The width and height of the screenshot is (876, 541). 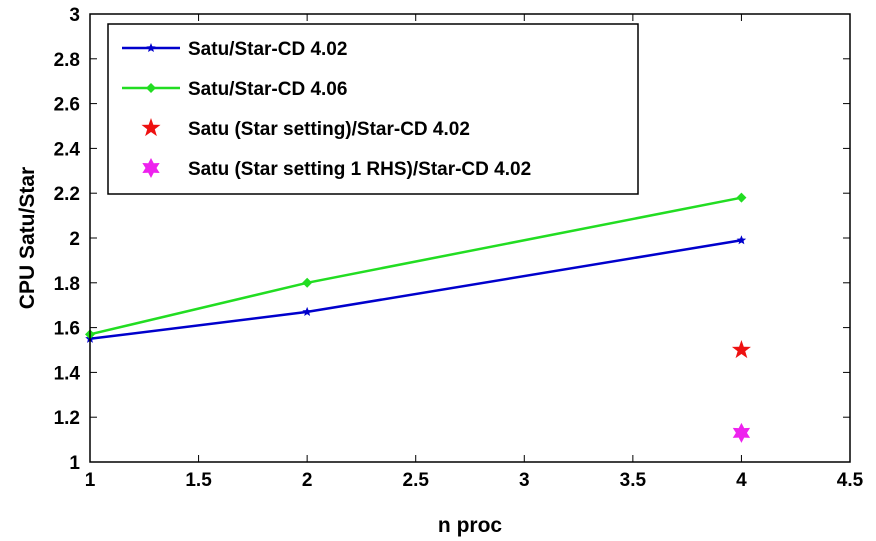 I want to click on legend-label: Satu/Star-CD 4.06, so click(x=267, y=89).